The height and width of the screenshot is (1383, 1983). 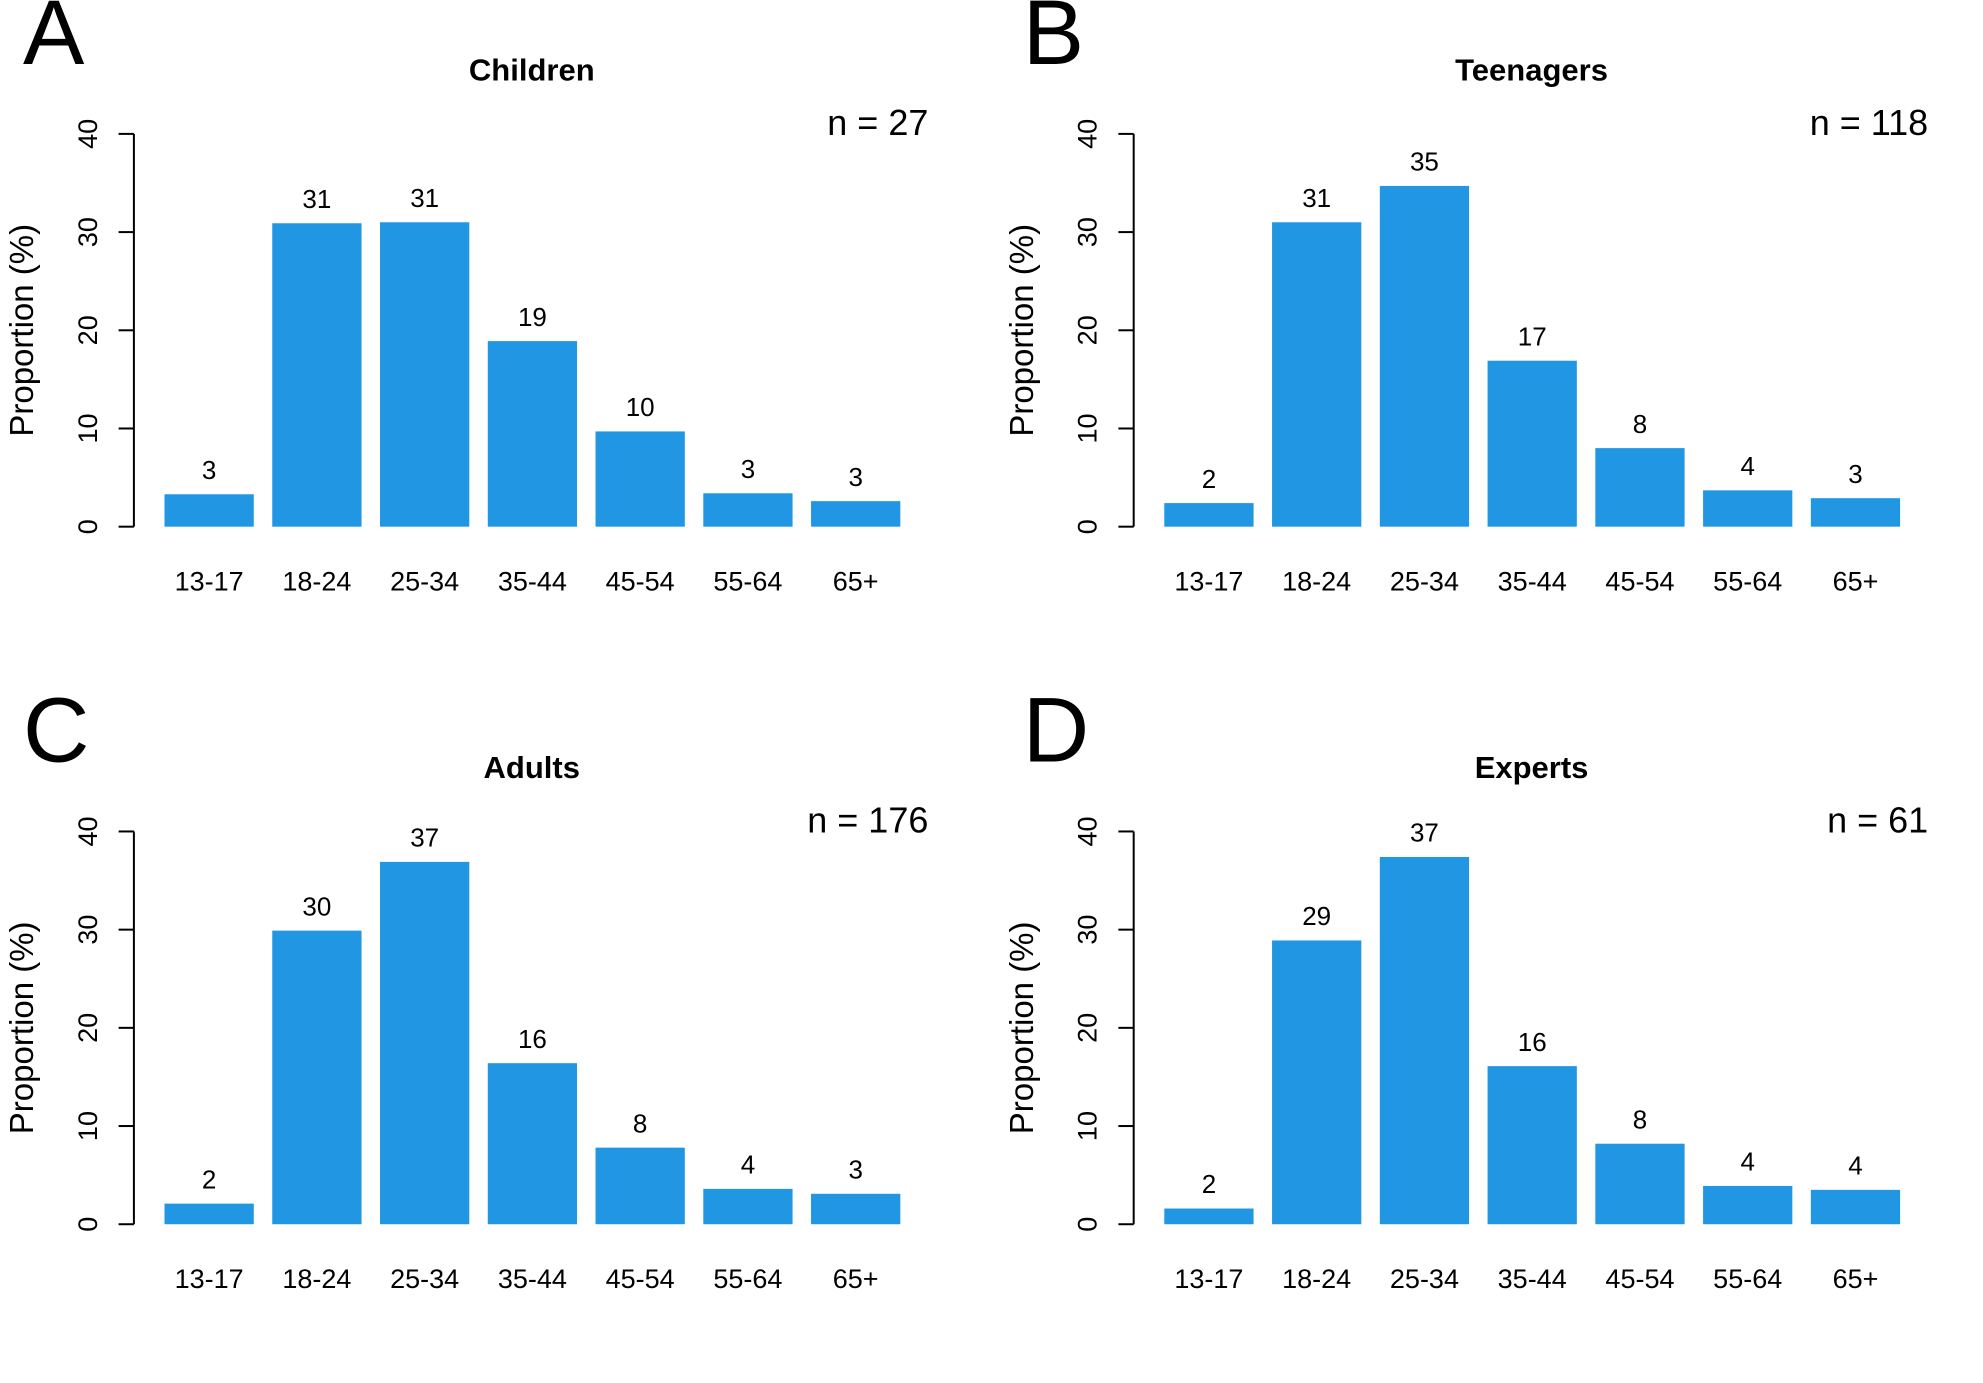 What do you see at coordinates (532, 767) in the screenshot?
I see `chart-title: Adults` at bounding box center [532, 767].